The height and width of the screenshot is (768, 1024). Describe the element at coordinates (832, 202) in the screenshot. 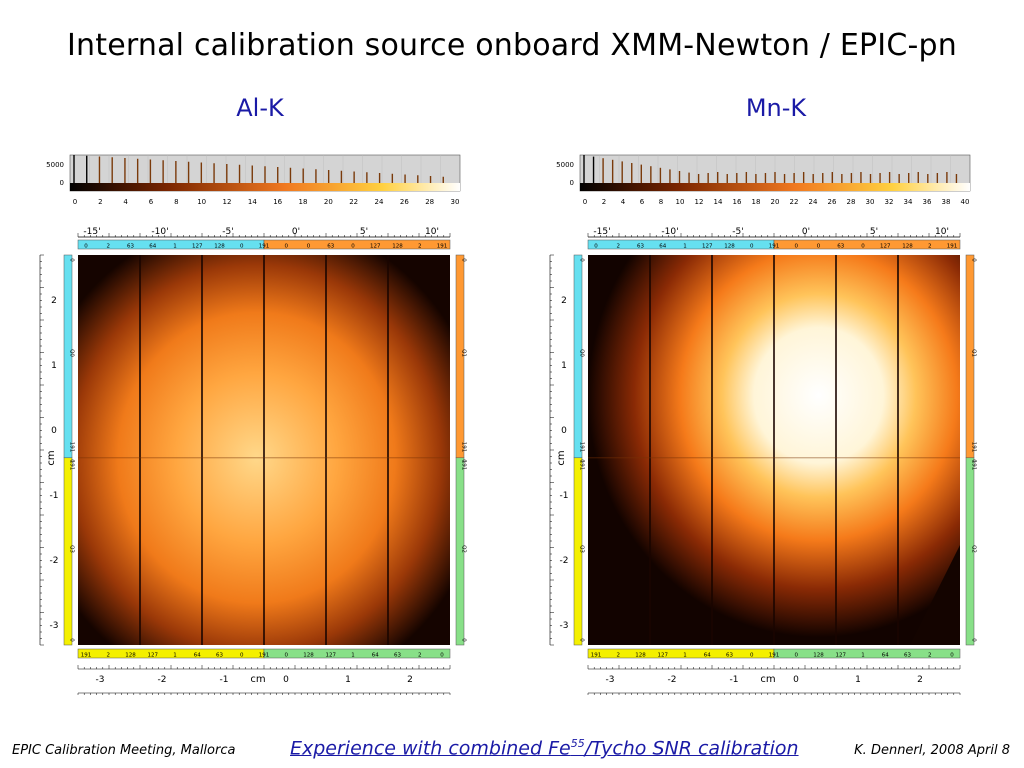

I see `histogram-xtick: 26` at that location.